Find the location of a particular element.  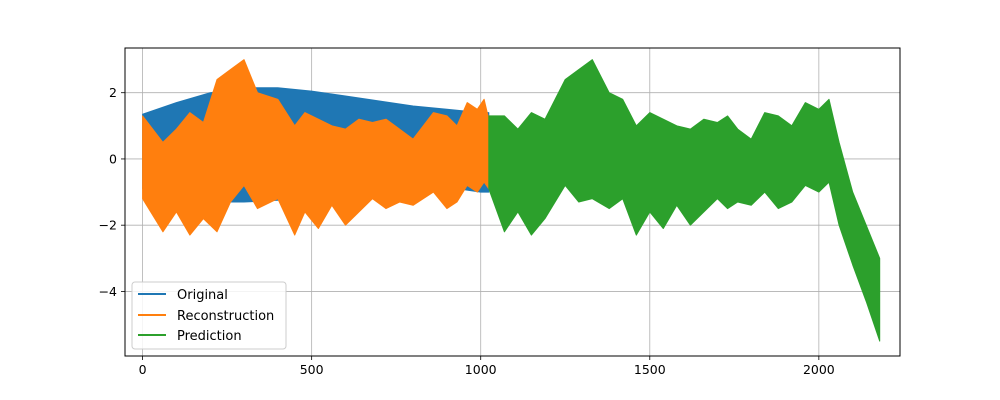

legend: Original Reconstruction Prediction is located at coordinates (209, 315).